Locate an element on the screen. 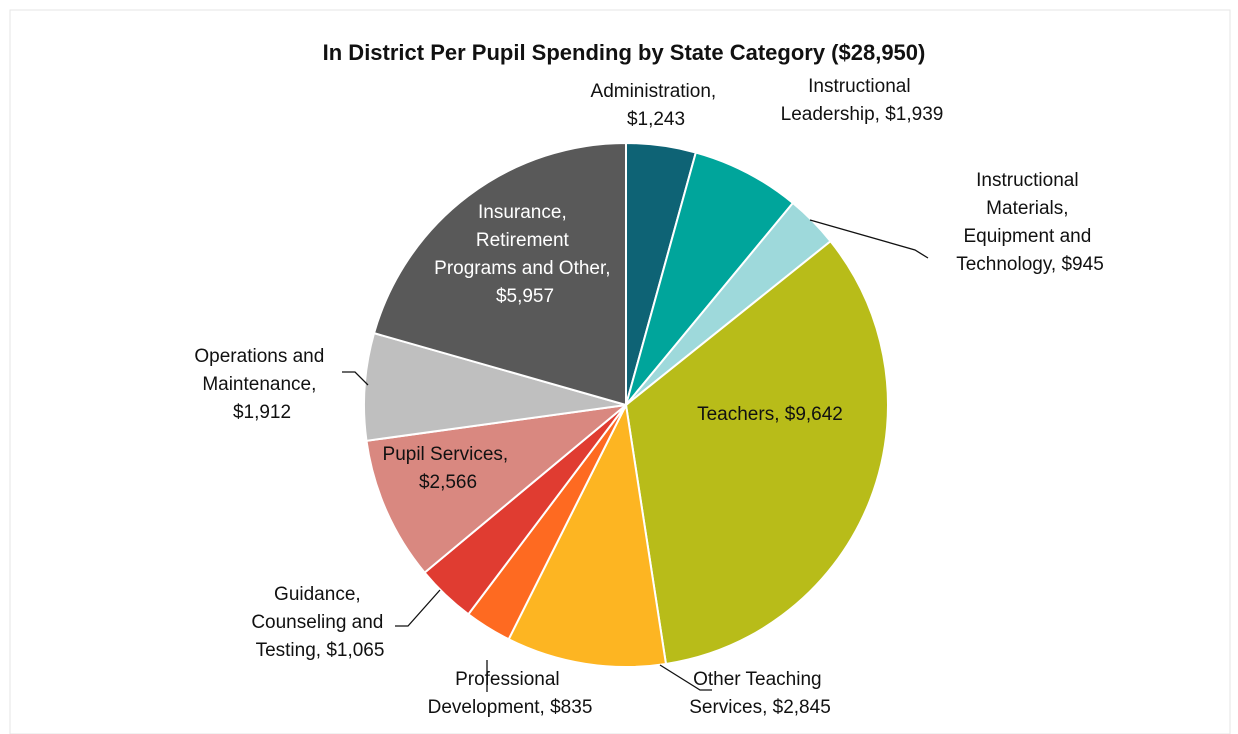  data-label: Guidance, Counseling and Testing, $1,065 is located at coordinates (319, 622).